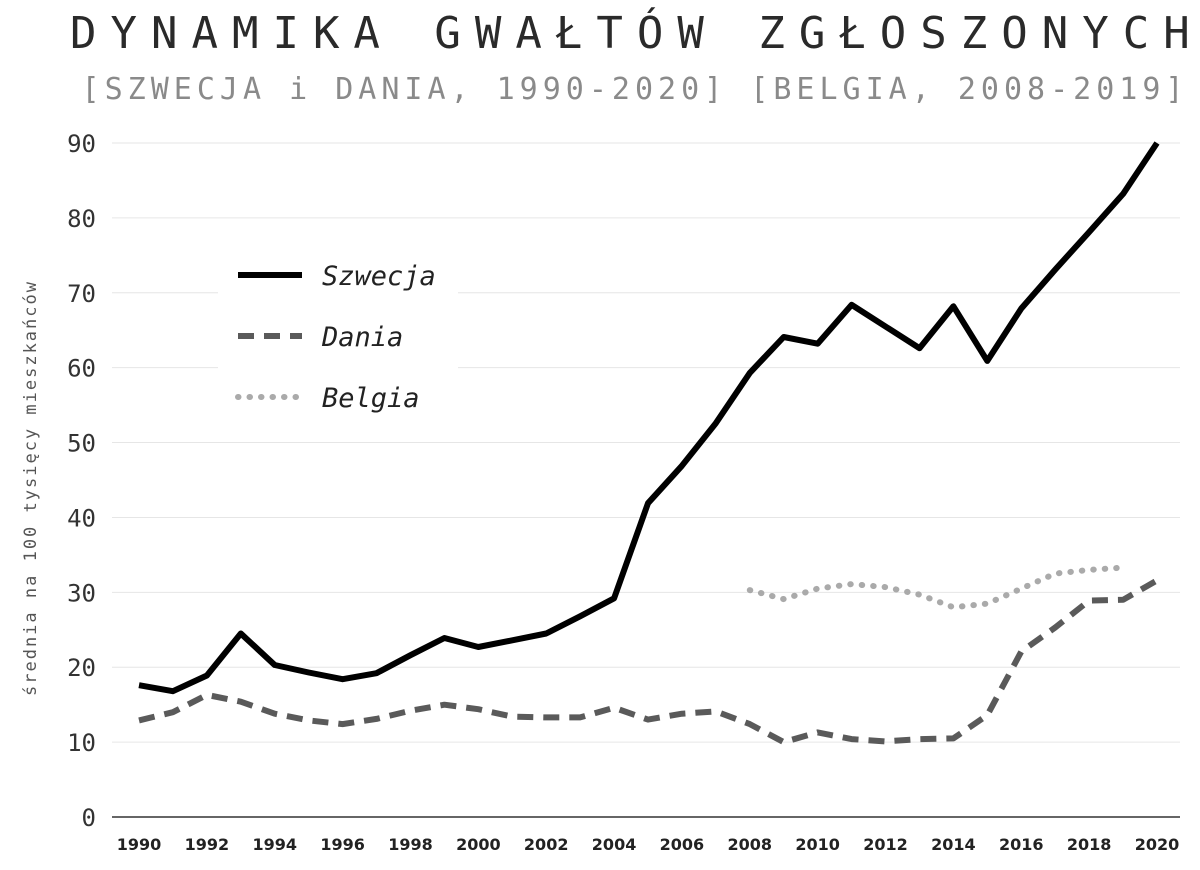 Image resolution: width=1200 pixels, height=870 pixels. Describe the element at coordinates (682, 844) in the screenshot. I see `x-tick-label-2006: 2006` at that location.